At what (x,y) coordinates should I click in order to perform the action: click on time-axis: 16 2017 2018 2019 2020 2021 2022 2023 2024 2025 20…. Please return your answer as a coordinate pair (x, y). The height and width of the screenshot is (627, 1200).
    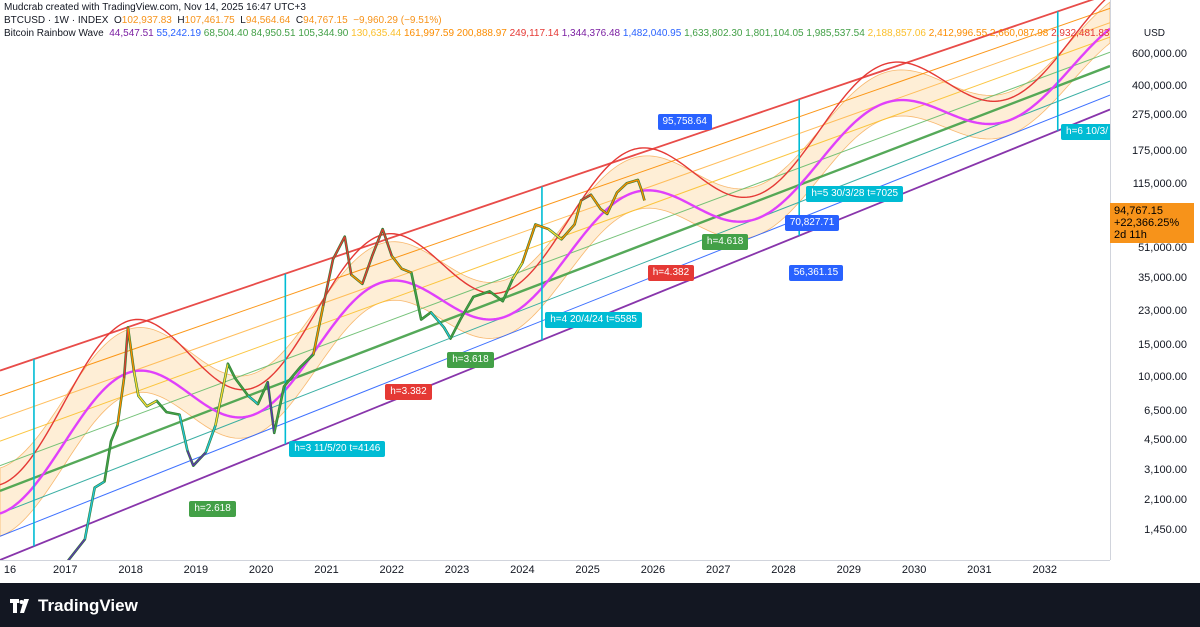
    Looking at the image, I should click on (555, 571).